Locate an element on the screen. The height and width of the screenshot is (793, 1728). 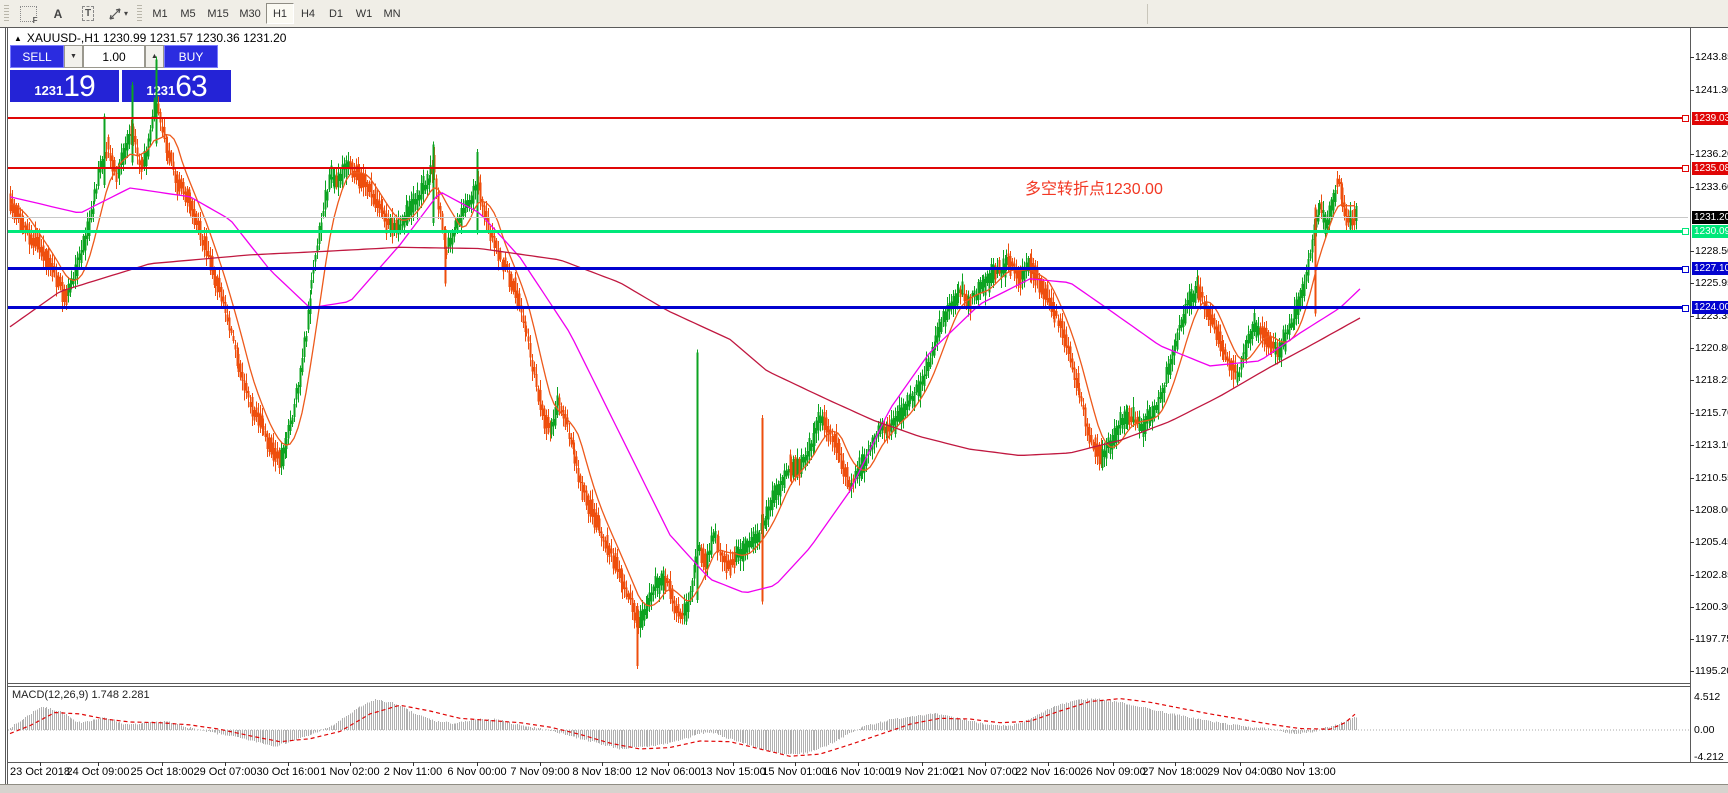
macd-scale-zero: 0.00 is located at coordinates (1704, 730).